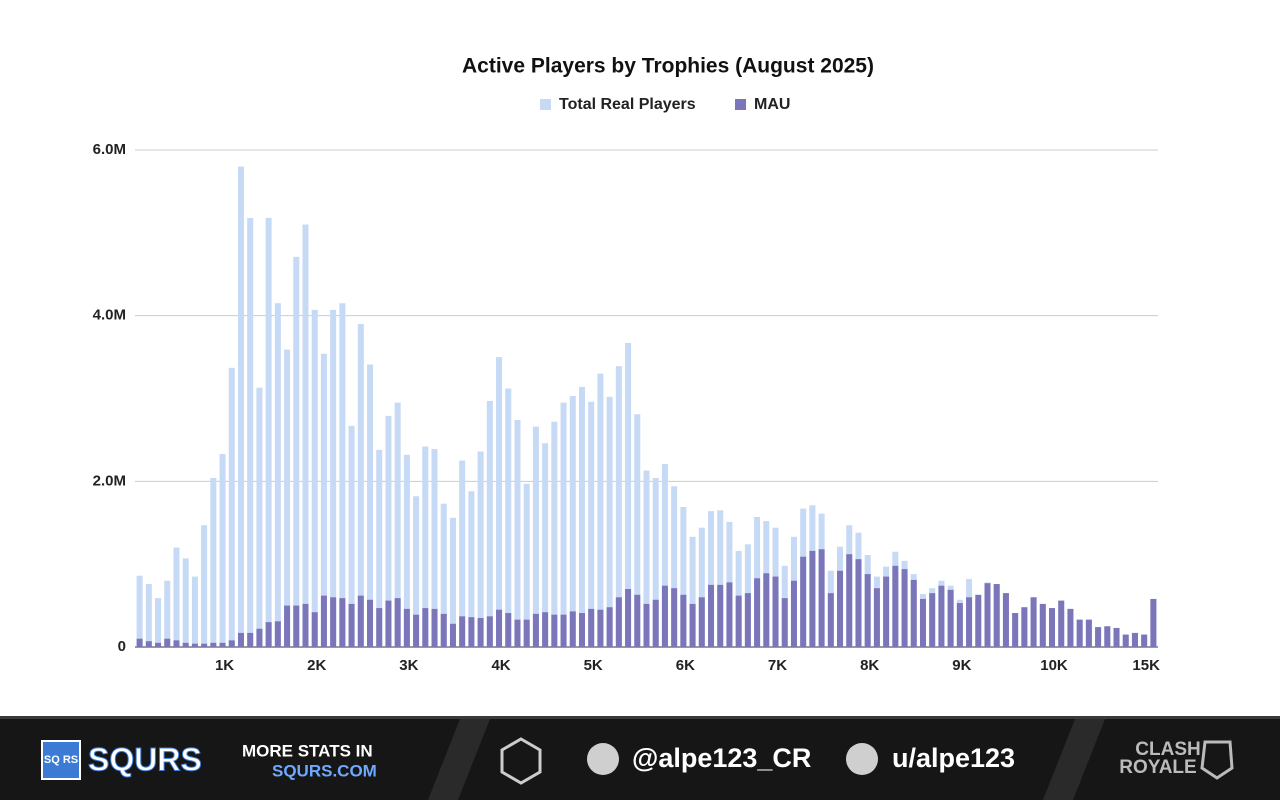 Image resolution: width=1280 pixels, height=805 pixels. I want to click on footer-divider, so click(459, 759).